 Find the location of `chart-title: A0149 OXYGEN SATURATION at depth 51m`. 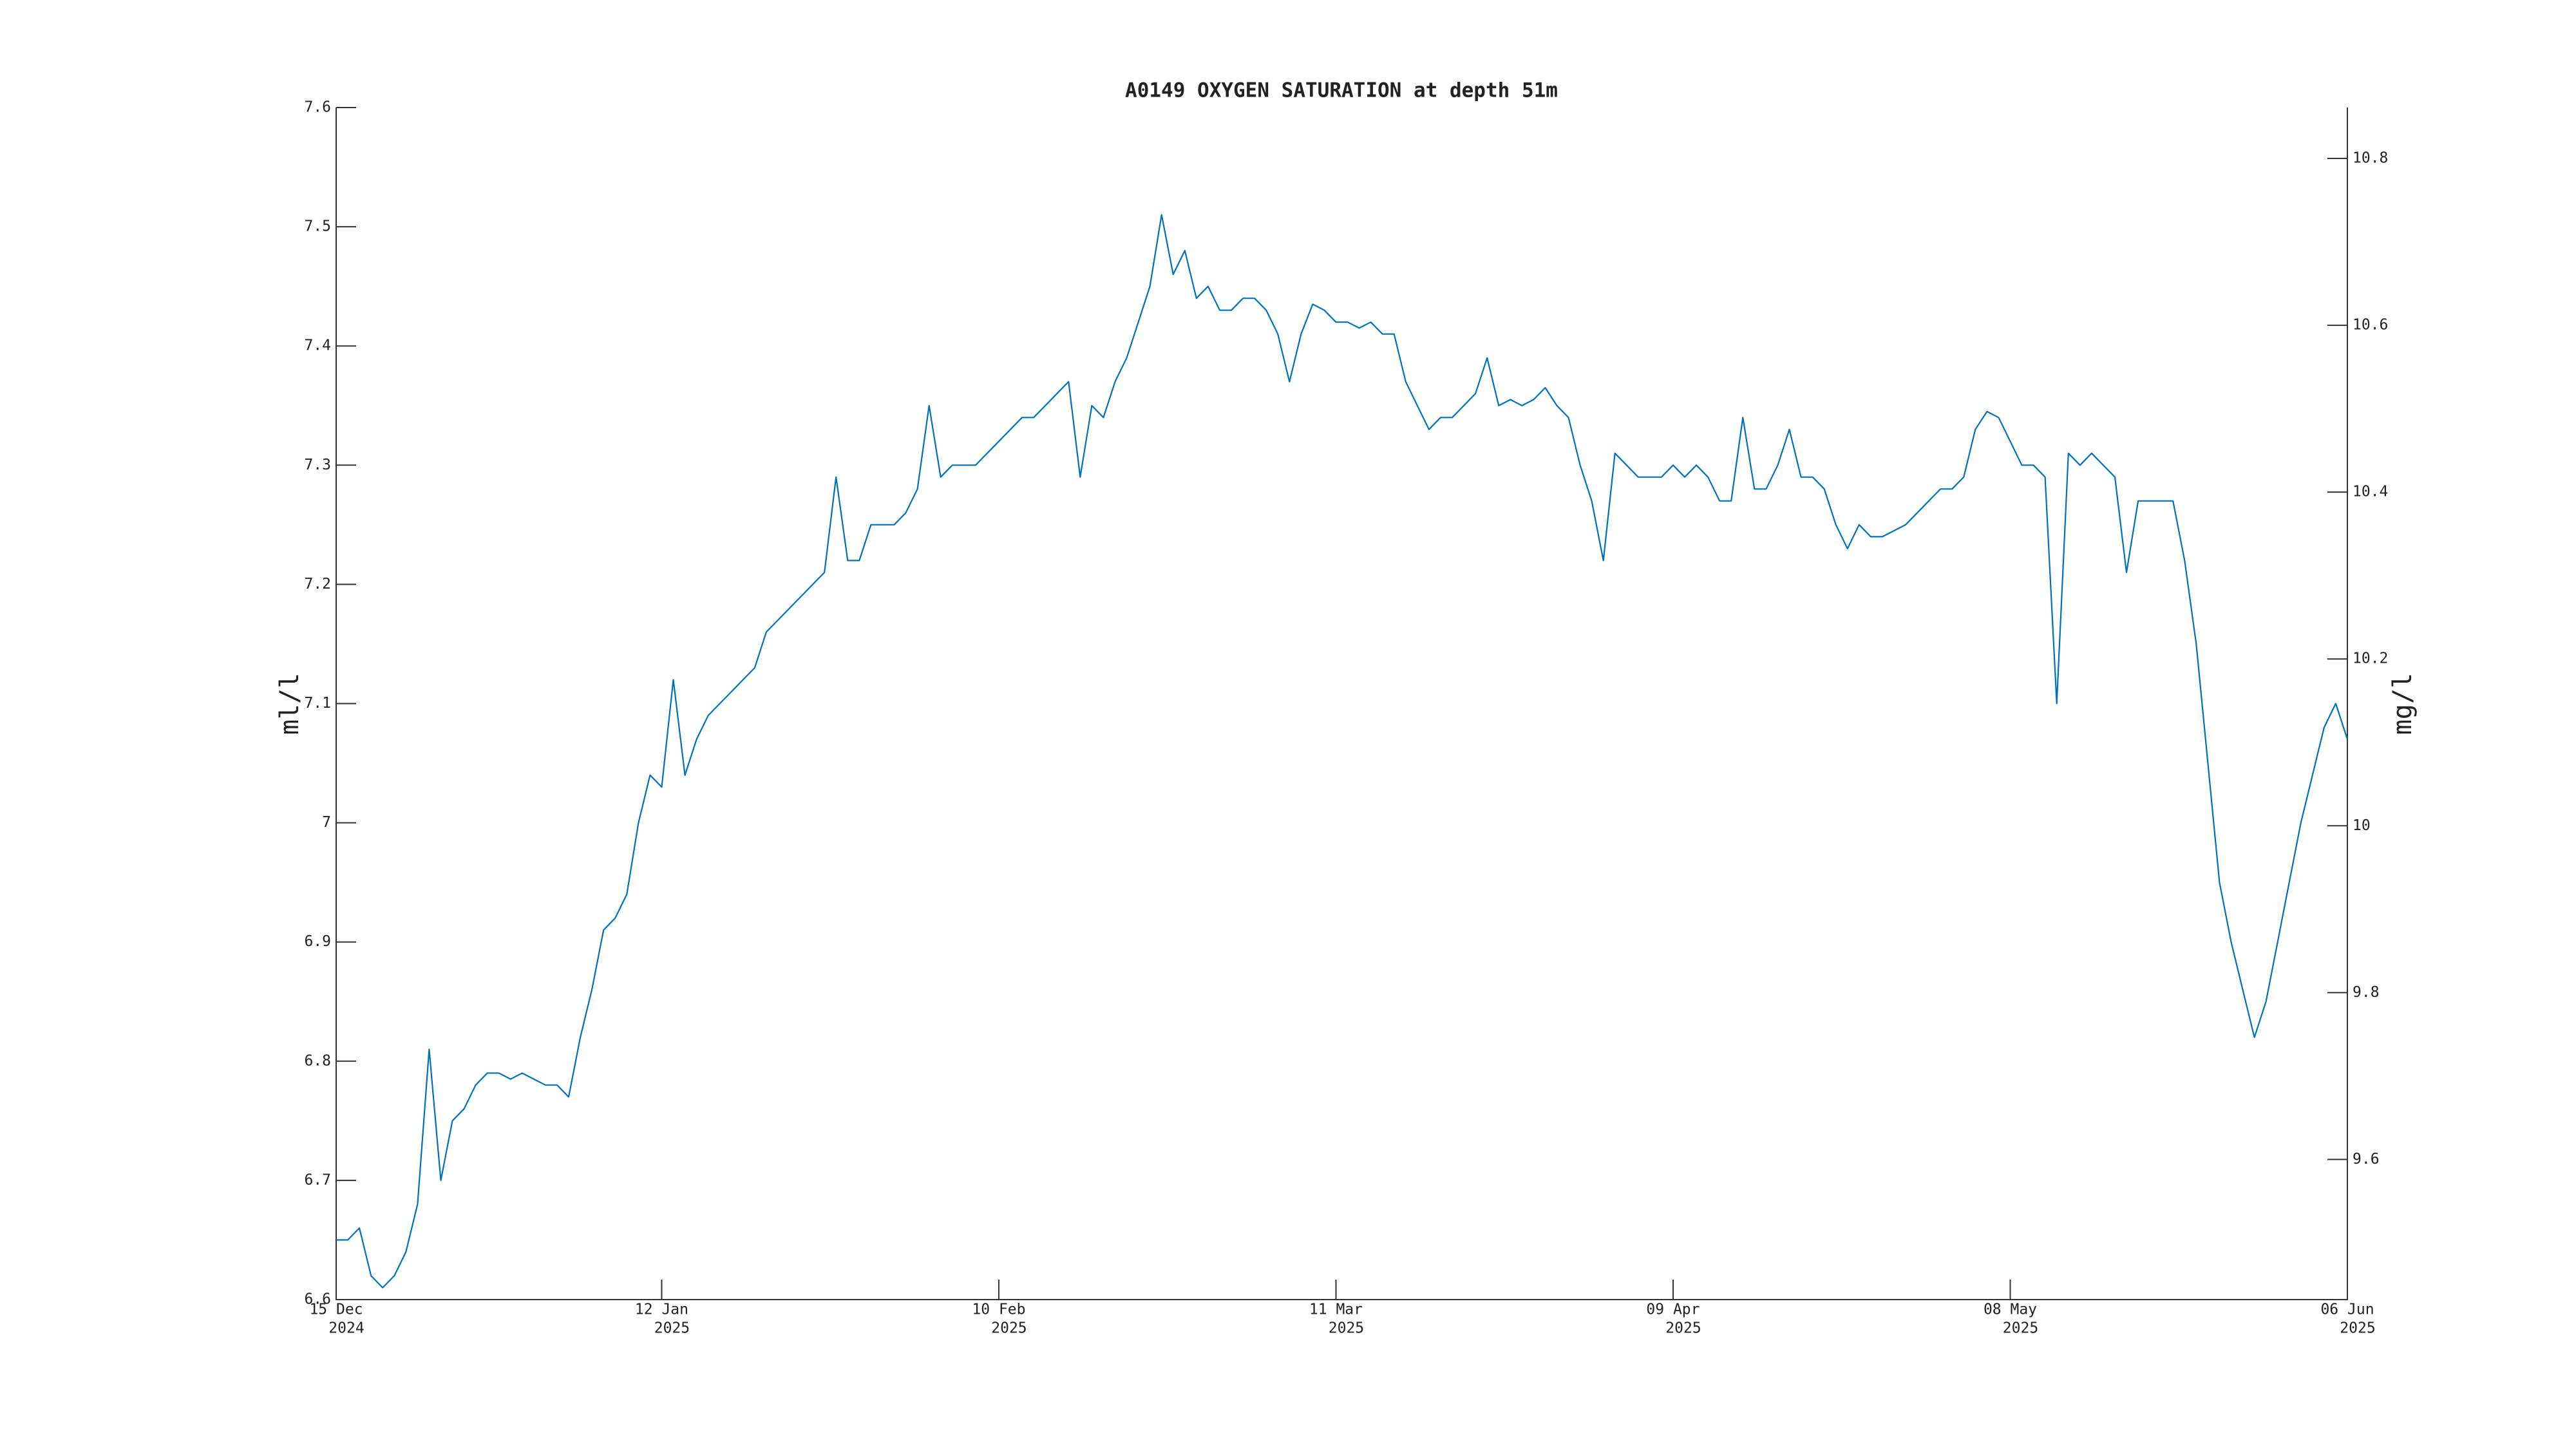

chart-title: A0149 OXYGEN SATURATION at depth 51m is located at coordinates (1341, 91).